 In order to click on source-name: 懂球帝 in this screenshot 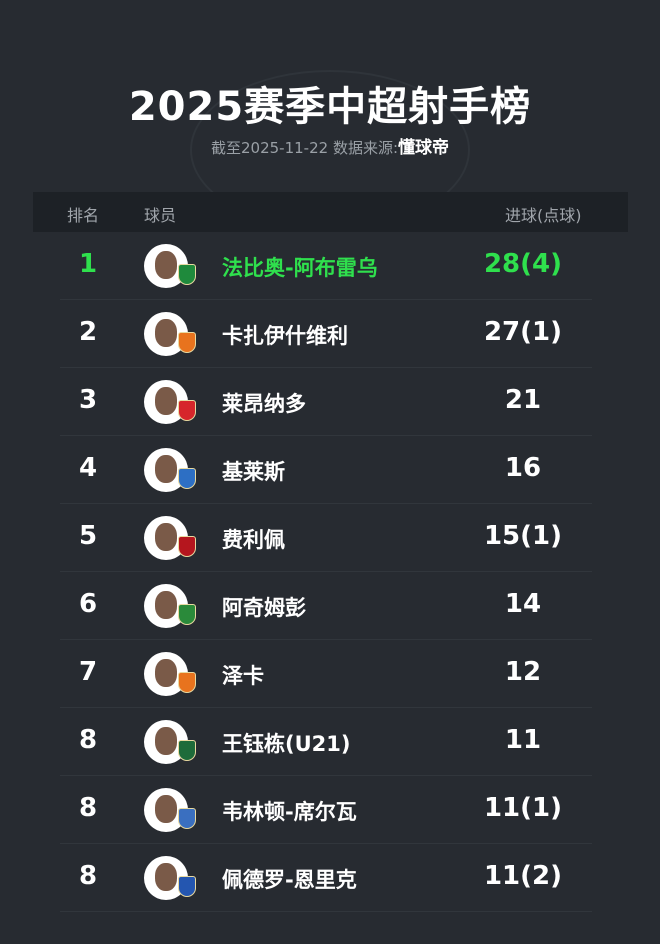, I will do `click(423, 148)`.